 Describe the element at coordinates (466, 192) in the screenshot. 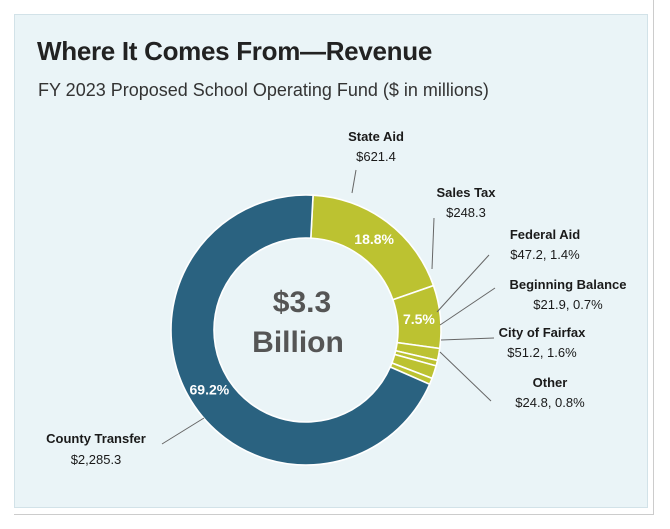

I see `label-name-sales-tax: Sales Tax` at that location.